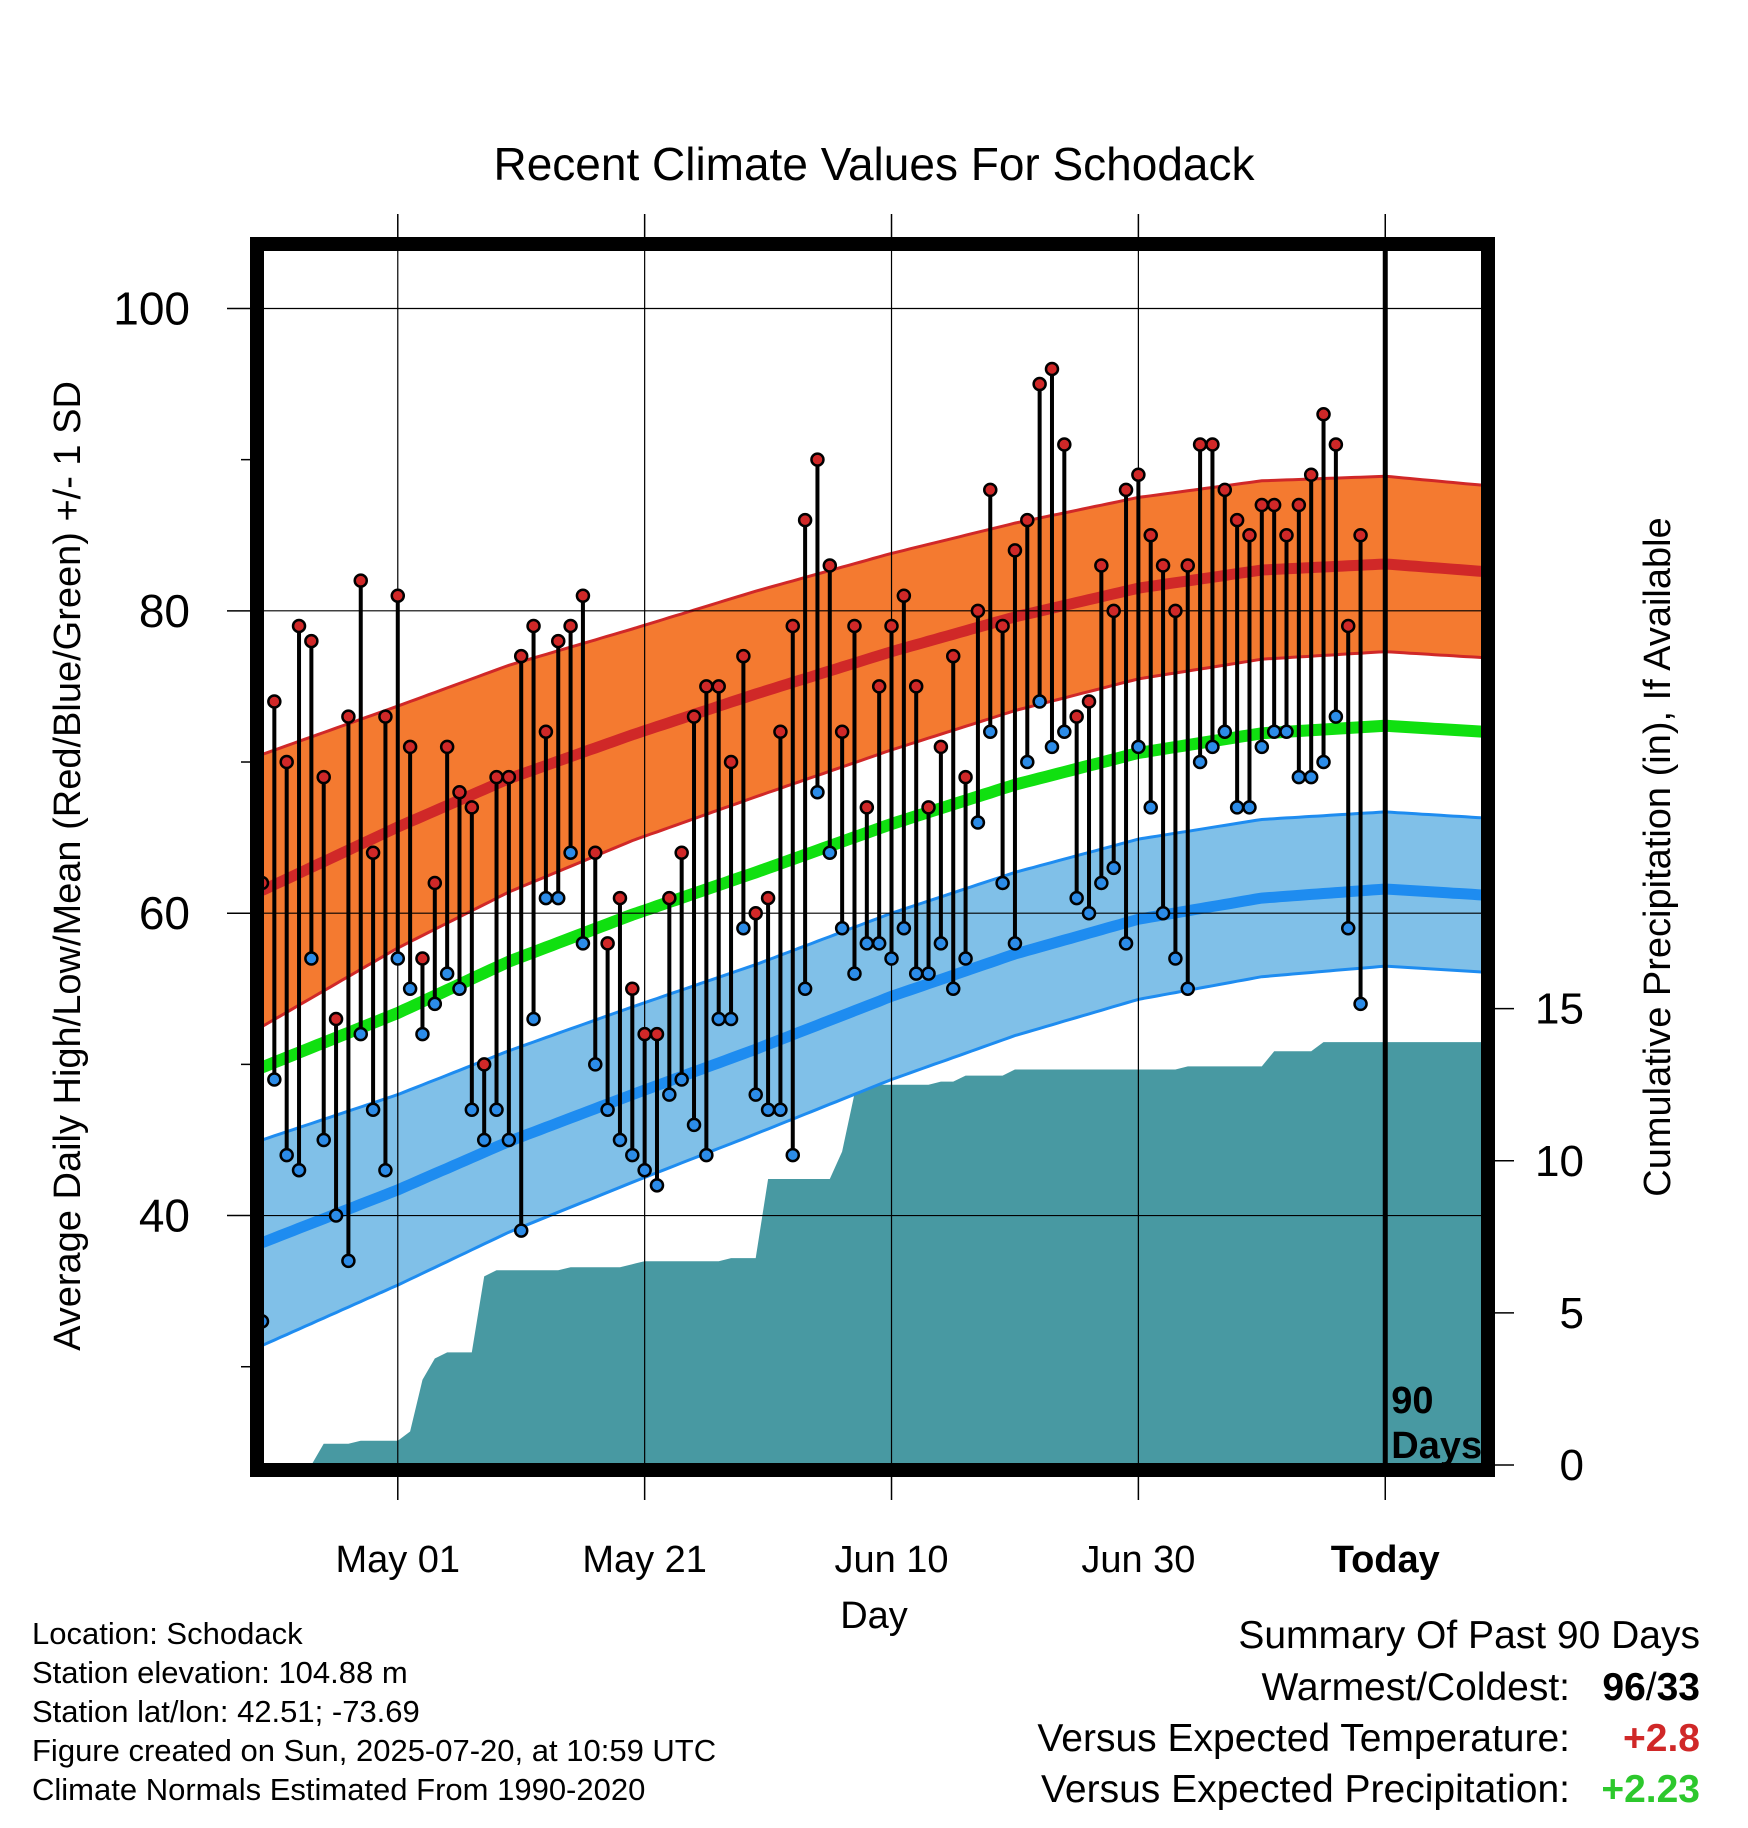 The height and width of the screenshot is (1828, 1748). What do you see at coordinates (874, 164) in the screenshot?
I see `chart-title: Recent Climate Values For Schodack` at bounding box center [874, 164].